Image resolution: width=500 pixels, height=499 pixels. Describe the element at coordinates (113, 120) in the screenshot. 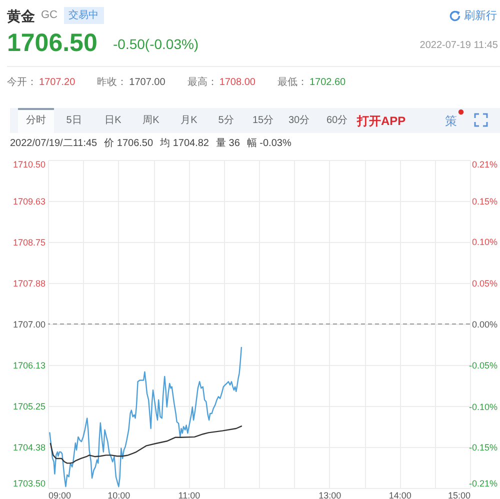

I see `text: 日K` at that location.